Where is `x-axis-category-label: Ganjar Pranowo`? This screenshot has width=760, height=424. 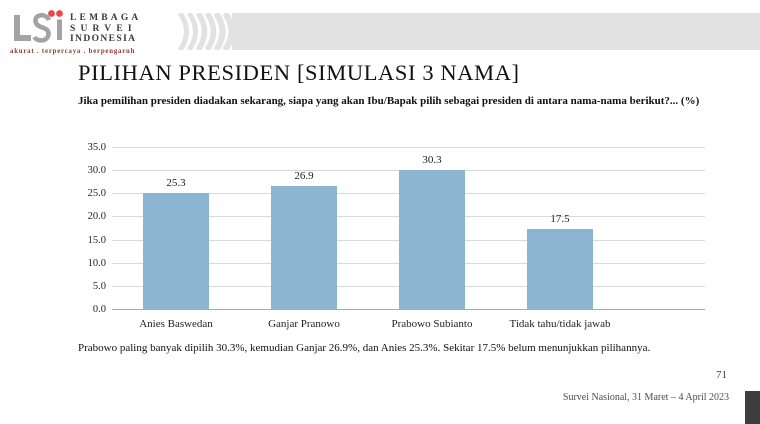 x-axis-category-label: Ganjar Pranowo is located at coordinates (304, 324).